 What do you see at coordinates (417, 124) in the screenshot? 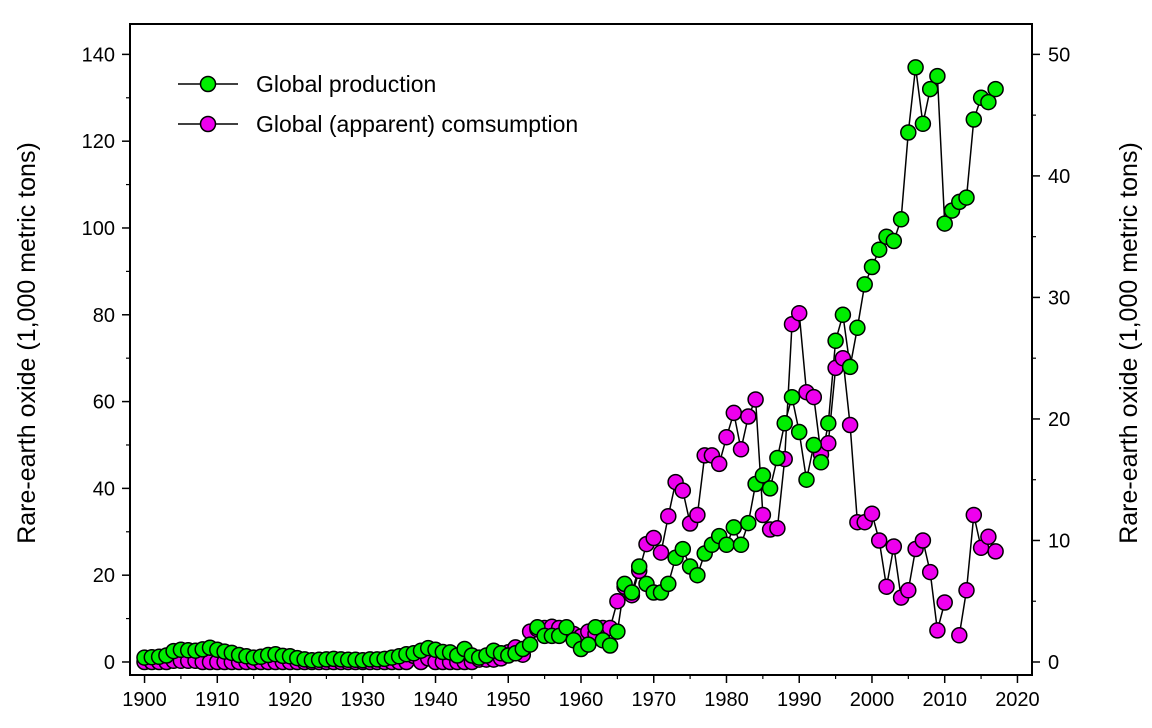
I see `legend-label-consumption: Global (apparent) comsumption` at bounding box center [417, 124].